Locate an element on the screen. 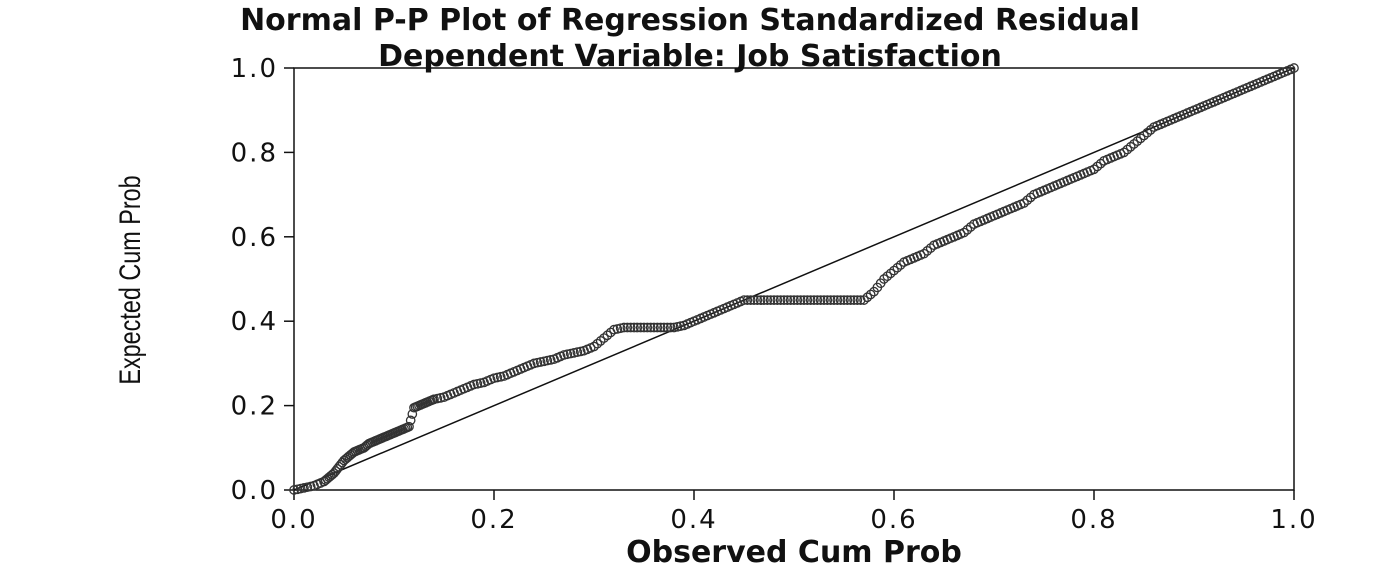  x-tick-label: 0.6 is located at coordinates (893, 520).